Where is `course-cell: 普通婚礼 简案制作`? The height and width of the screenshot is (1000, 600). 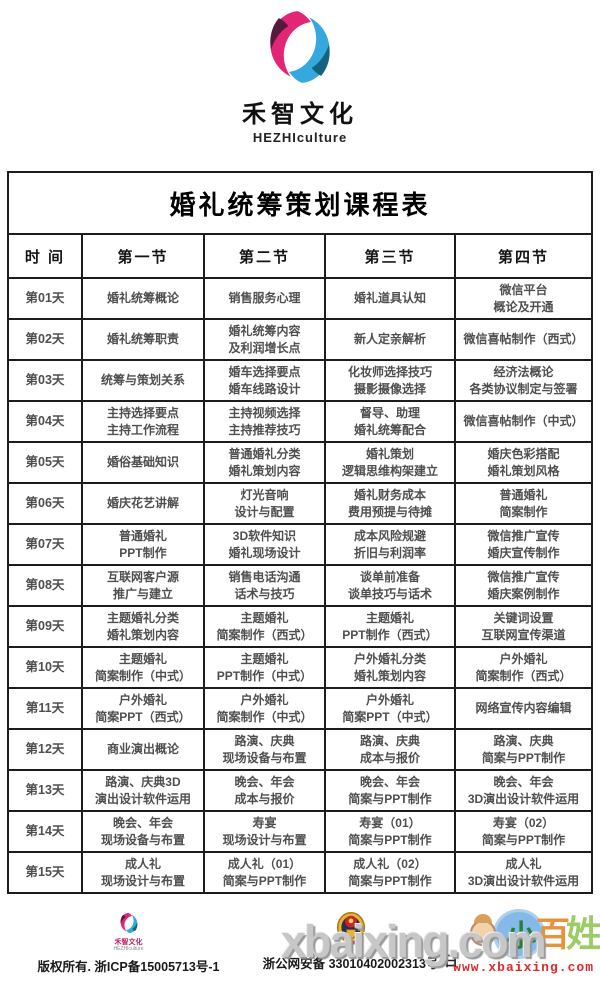
course-cell: 普通婚礼 简案制作 is located at coordinates (523, 503).